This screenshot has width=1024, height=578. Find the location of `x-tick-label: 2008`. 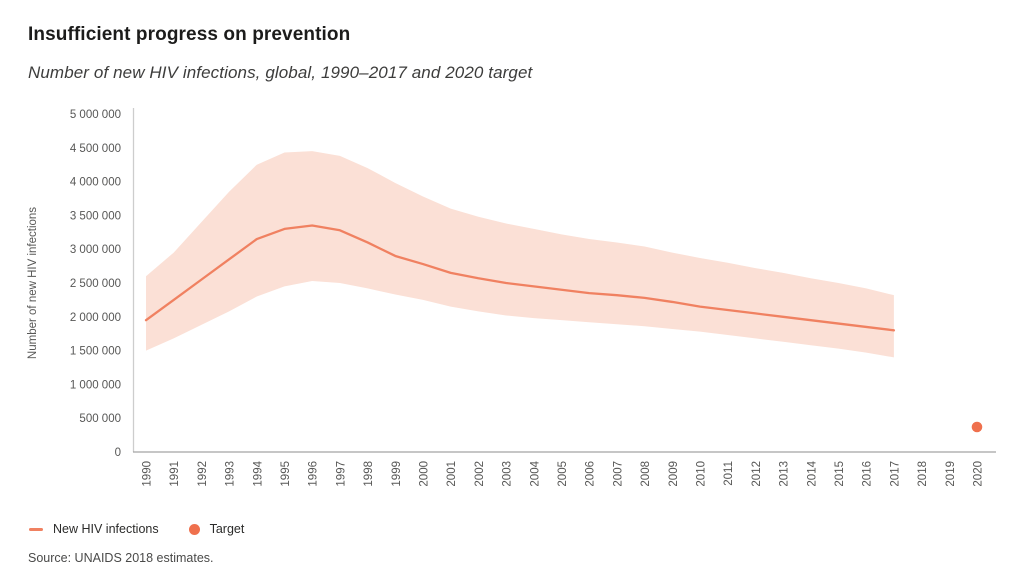

x-tick-label: 2008 is located at coordinates (646, 474).